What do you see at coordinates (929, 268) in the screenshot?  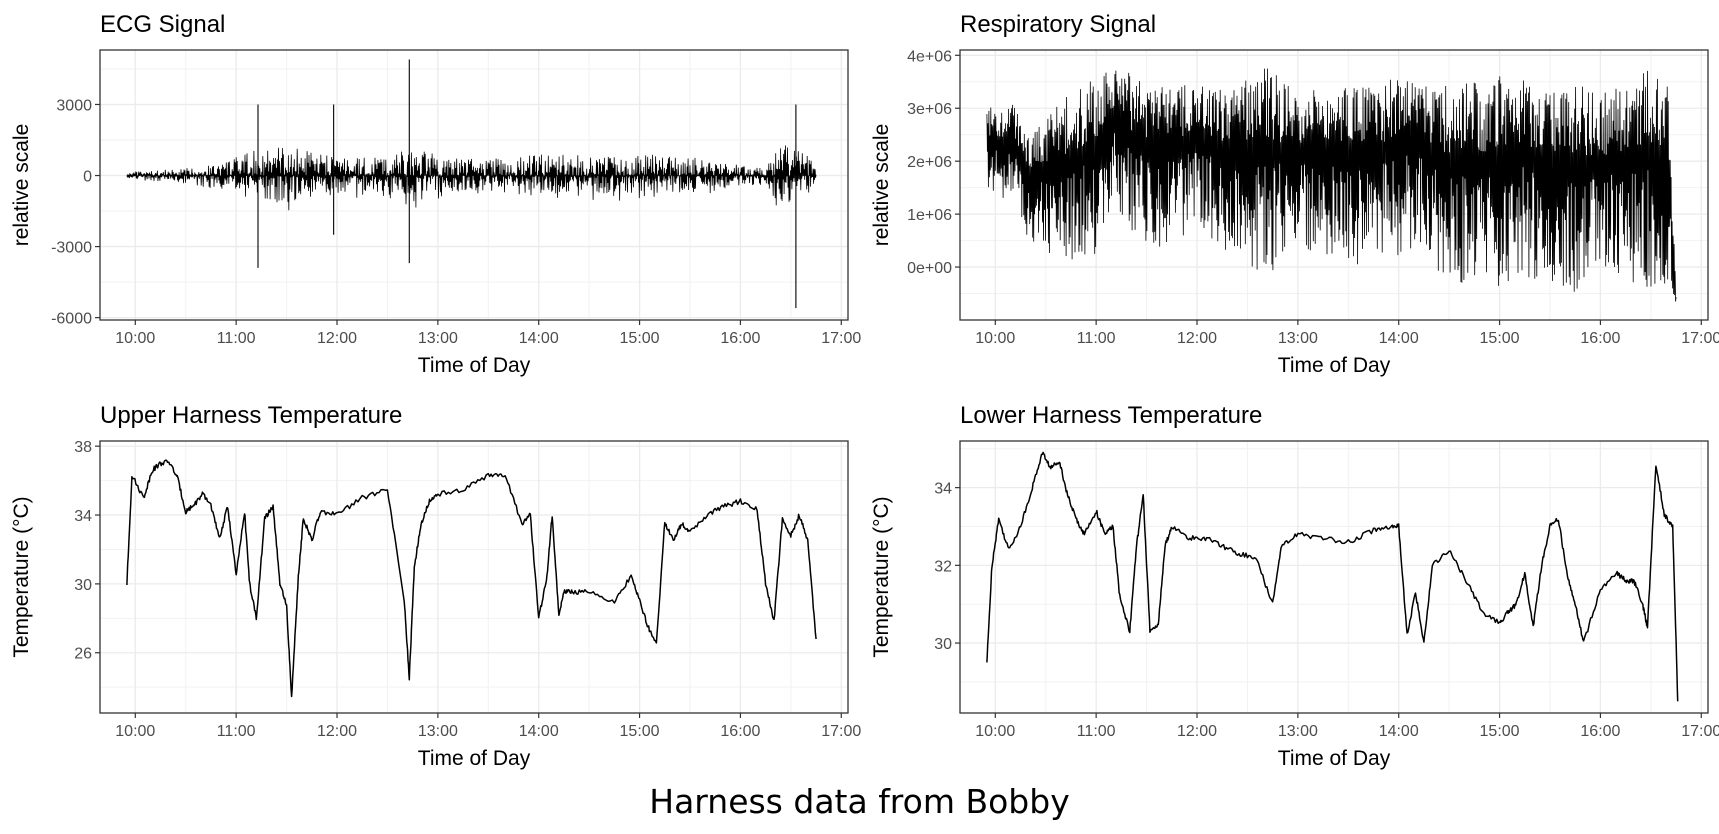 I see `y-tick-label: 0e+00` at bounding box center [929, 268].